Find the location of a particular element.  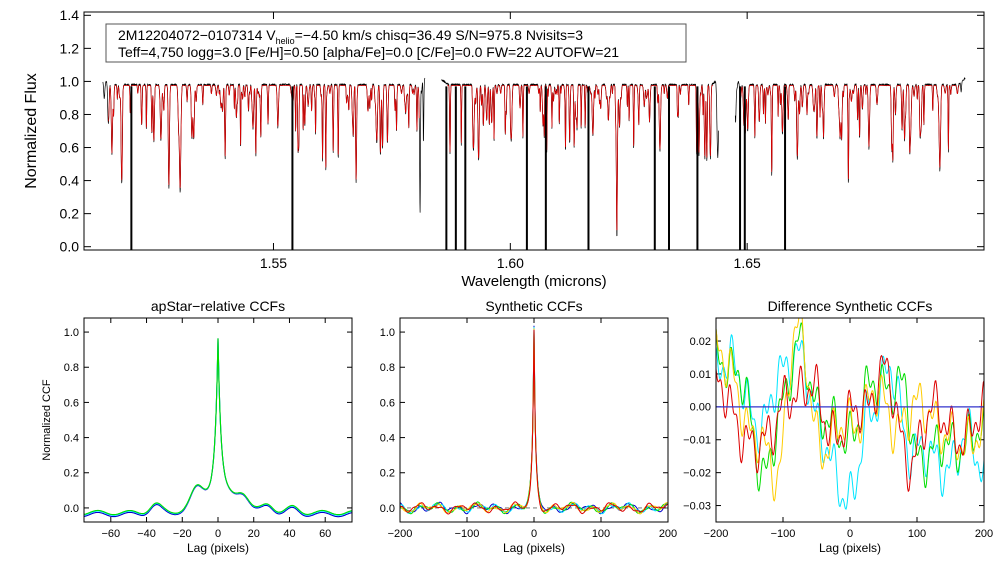

x-tick-label: 20 is located at coordinates (254, 534).